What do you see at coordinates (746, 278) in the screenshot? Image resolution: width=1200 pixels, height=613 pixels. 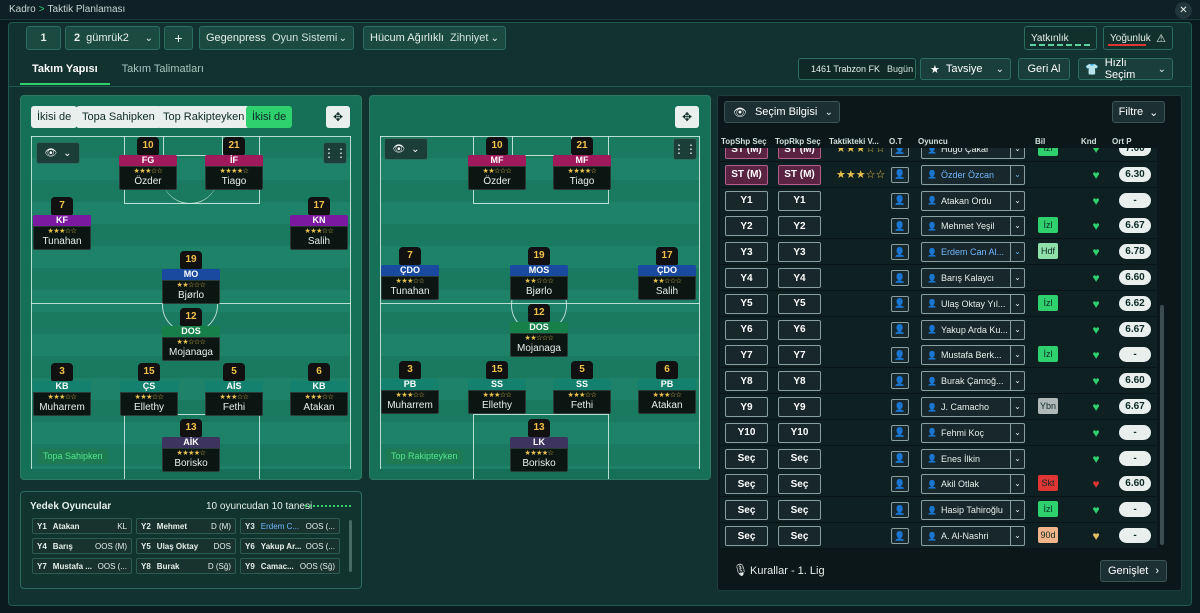 I see `in-possession-slot: Y4` at bounding box center [746, 278].